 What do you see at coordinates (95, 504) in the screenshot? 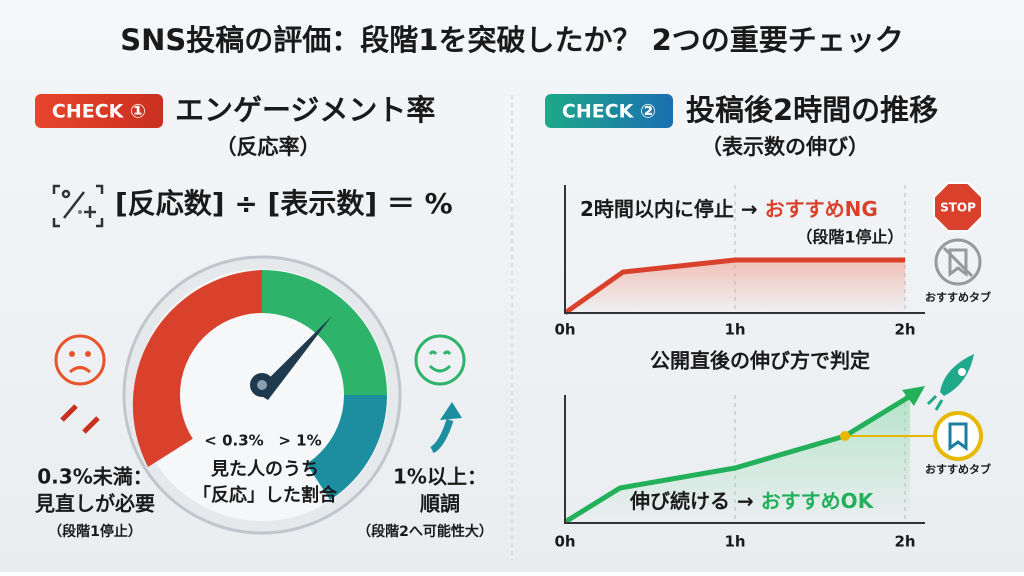
I see `low-text: 見直しが必要` at bounding box center [95, 504].